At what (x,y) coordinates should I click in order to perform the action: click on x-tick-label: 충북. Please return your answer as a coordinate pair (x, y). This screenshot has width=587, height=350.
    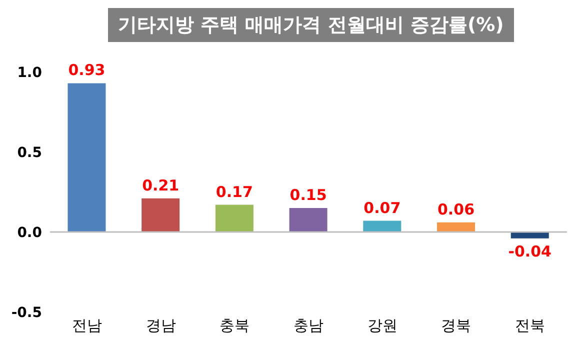
    Looking at the image, I should click on (235, 325).